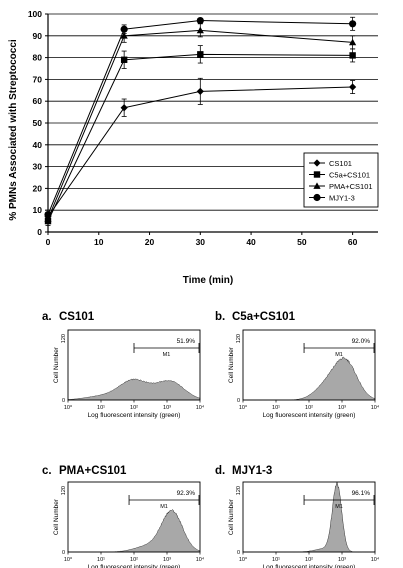  What do you see at coordinates (302, 242) in the screenshot?
I see `x-tick-label: 50` at bounding box center [302, 242].